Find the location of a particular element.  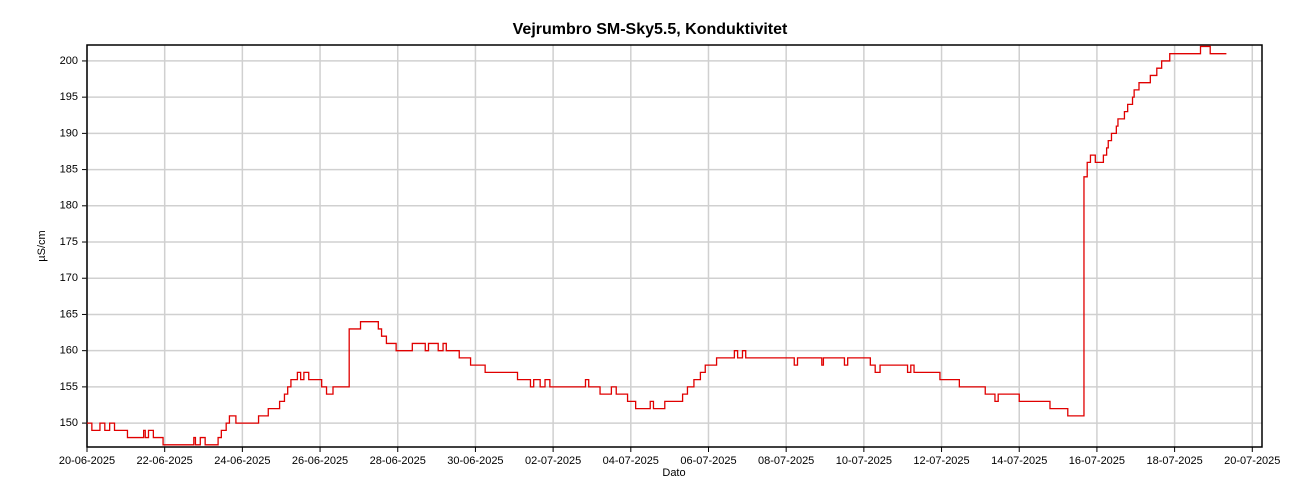

y-tick-label: 160 is located at coordinates (69, 351).